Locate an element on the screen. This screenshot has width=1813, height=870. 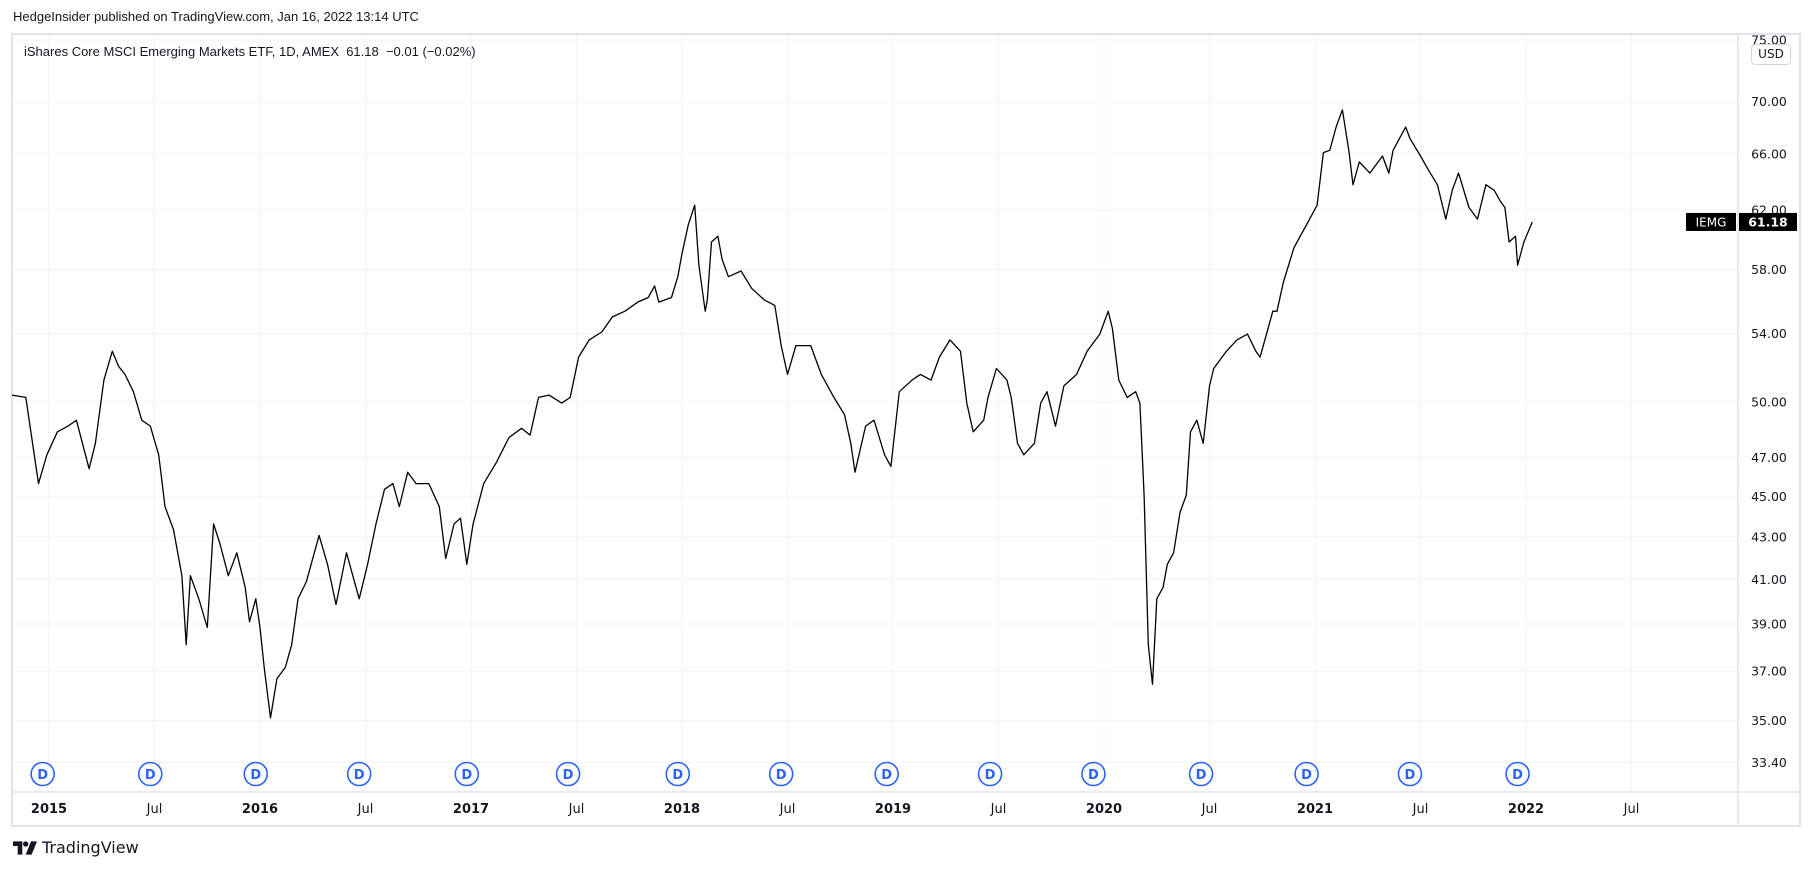
x-tick-label: 2022 is located at coordinates (1526, 809).